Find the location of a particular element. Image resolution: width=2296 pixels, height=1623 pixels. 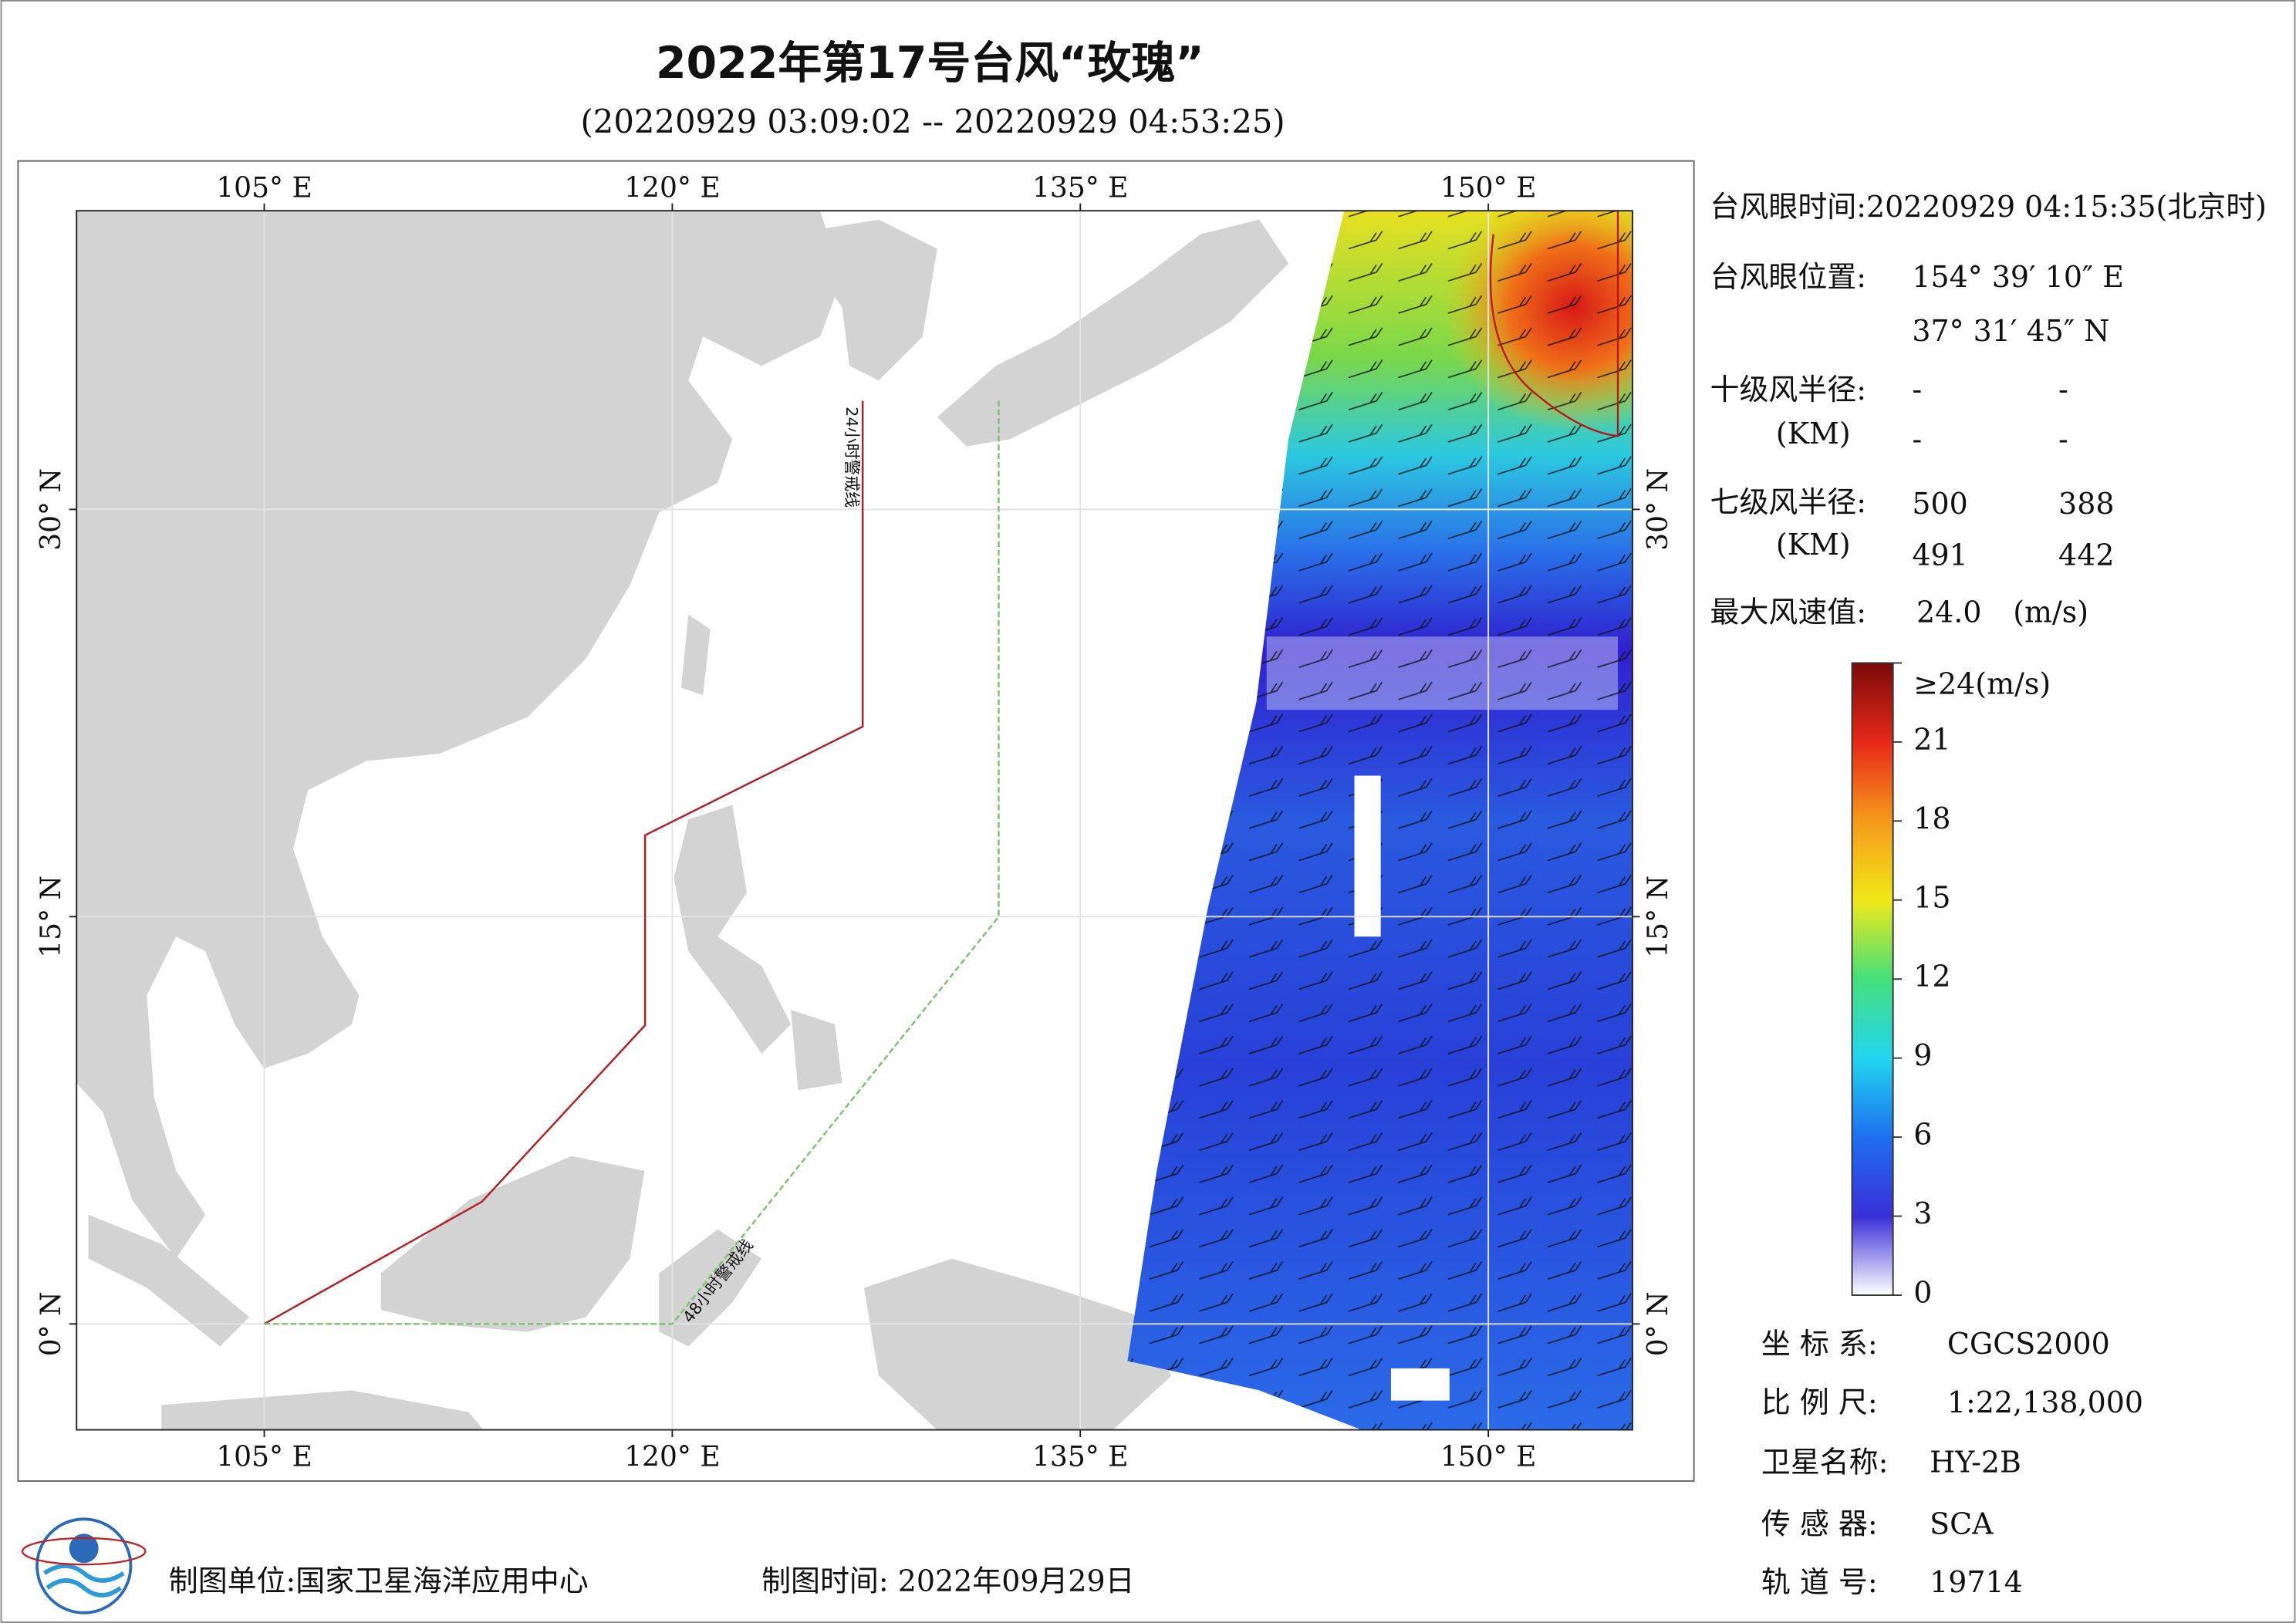

sat-label: 卫星名称: is located at coordinates (1825, 1463).